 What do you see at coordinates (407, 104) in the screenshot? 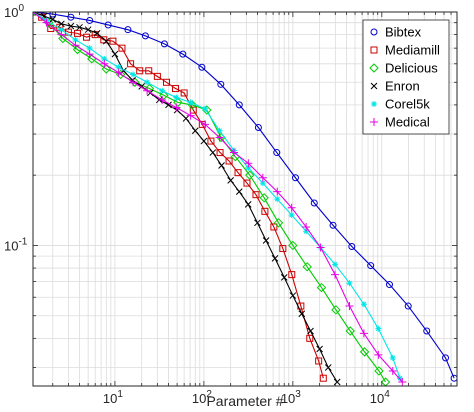
I see `legend-label: Corel5k` at bounding box center [407, 104].